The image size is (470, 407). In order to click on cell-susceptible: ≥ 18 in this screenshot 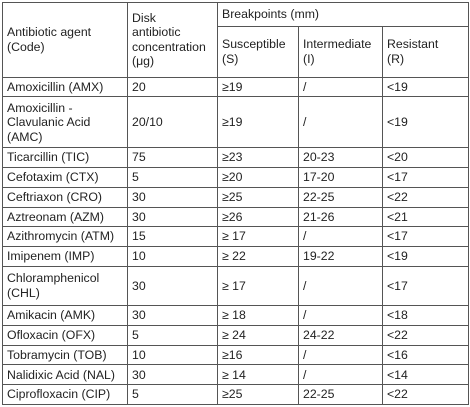, I will do `click(258, 315)`.